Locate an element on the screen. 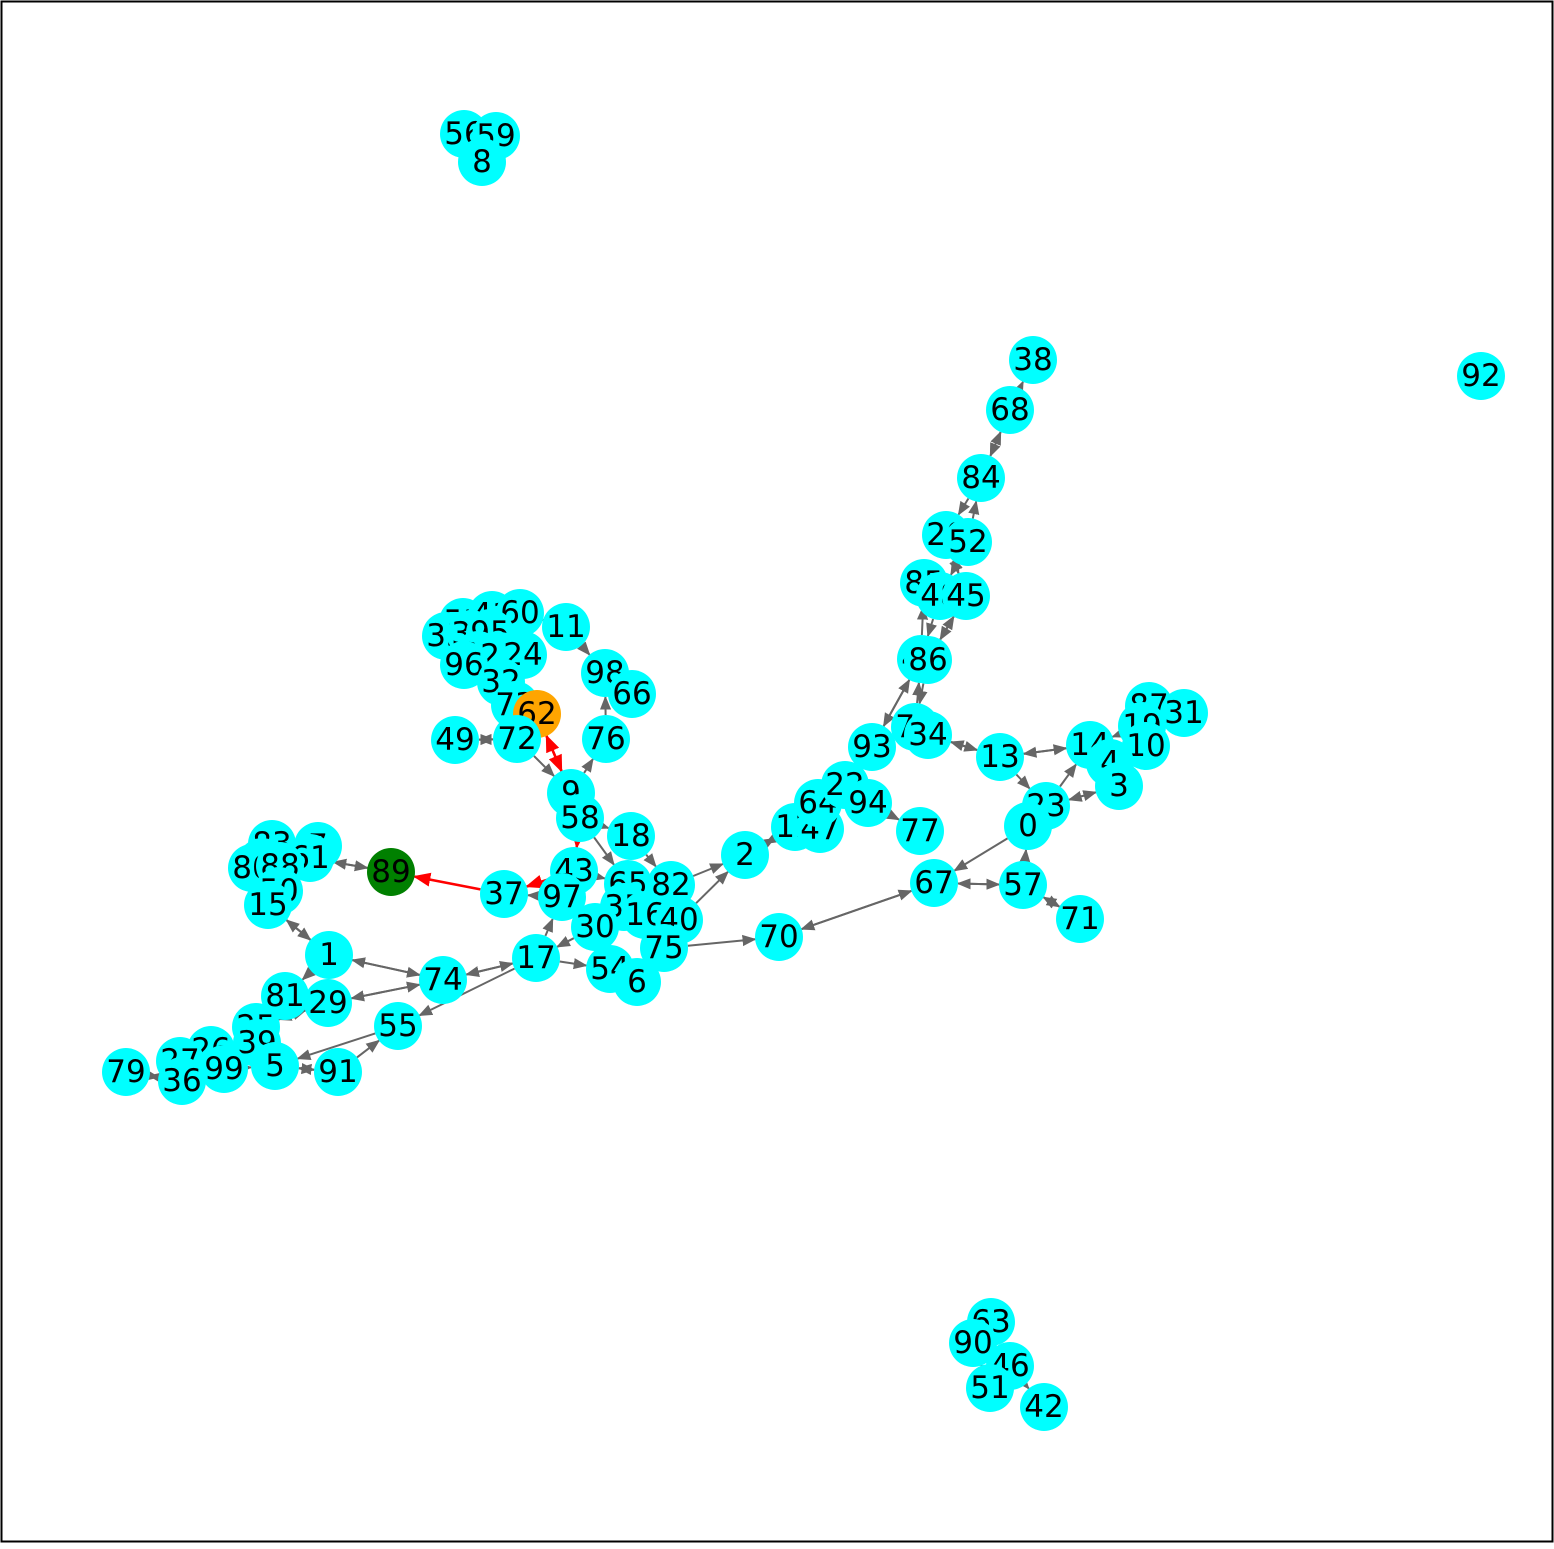 The height and width of the screenshot is (1549, 1554). node-55: 55 is located at coordinates (398, 1026).